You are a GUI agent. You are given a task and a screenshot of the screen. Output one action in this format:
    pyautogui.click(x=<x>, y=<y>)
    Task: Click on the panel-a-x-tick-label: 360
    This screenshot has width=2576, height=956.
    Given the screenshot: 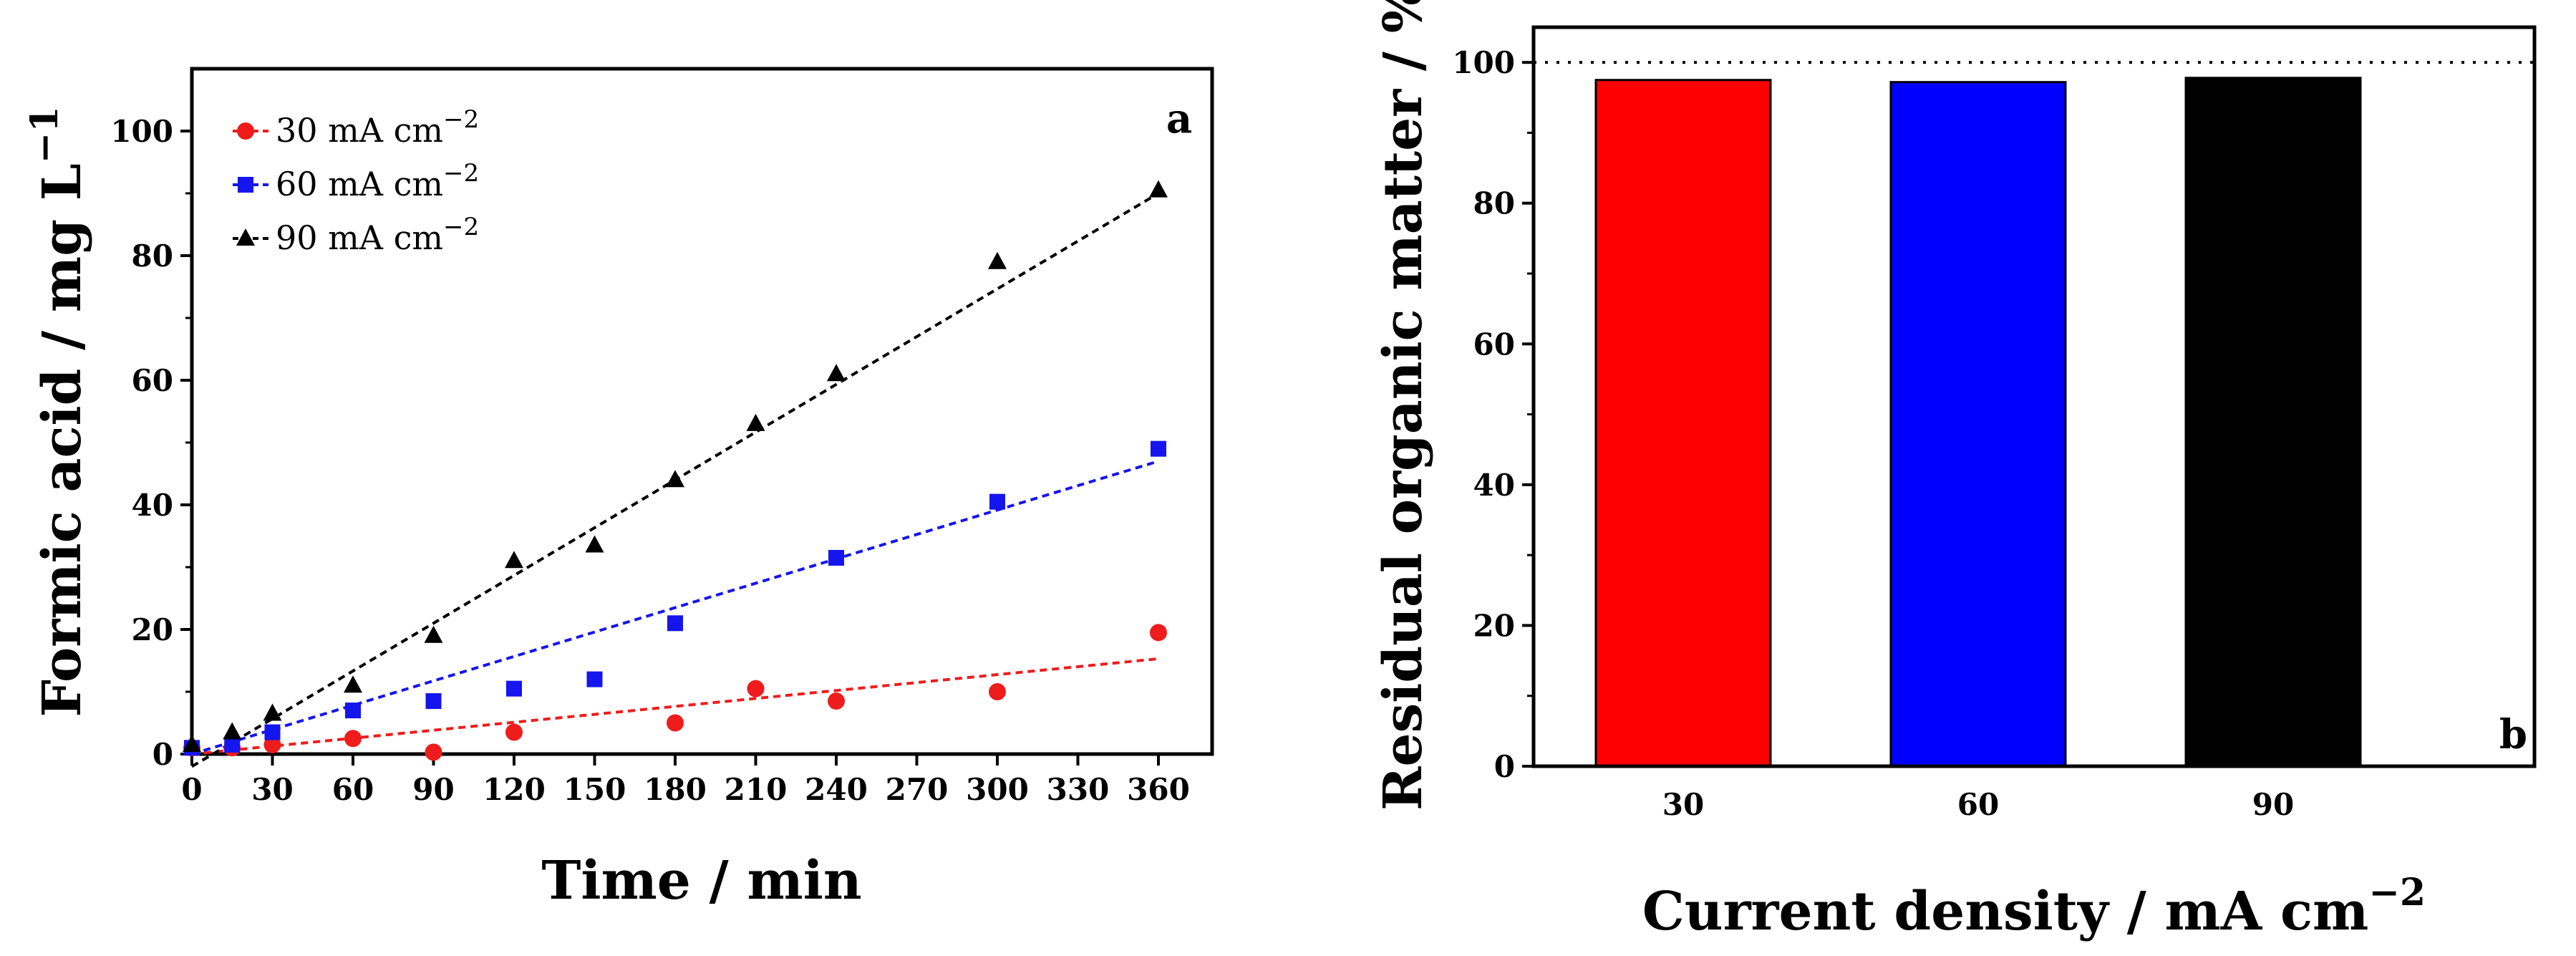 What is the action you would take?
    pyautogui.click(x=1158, y=789)
    